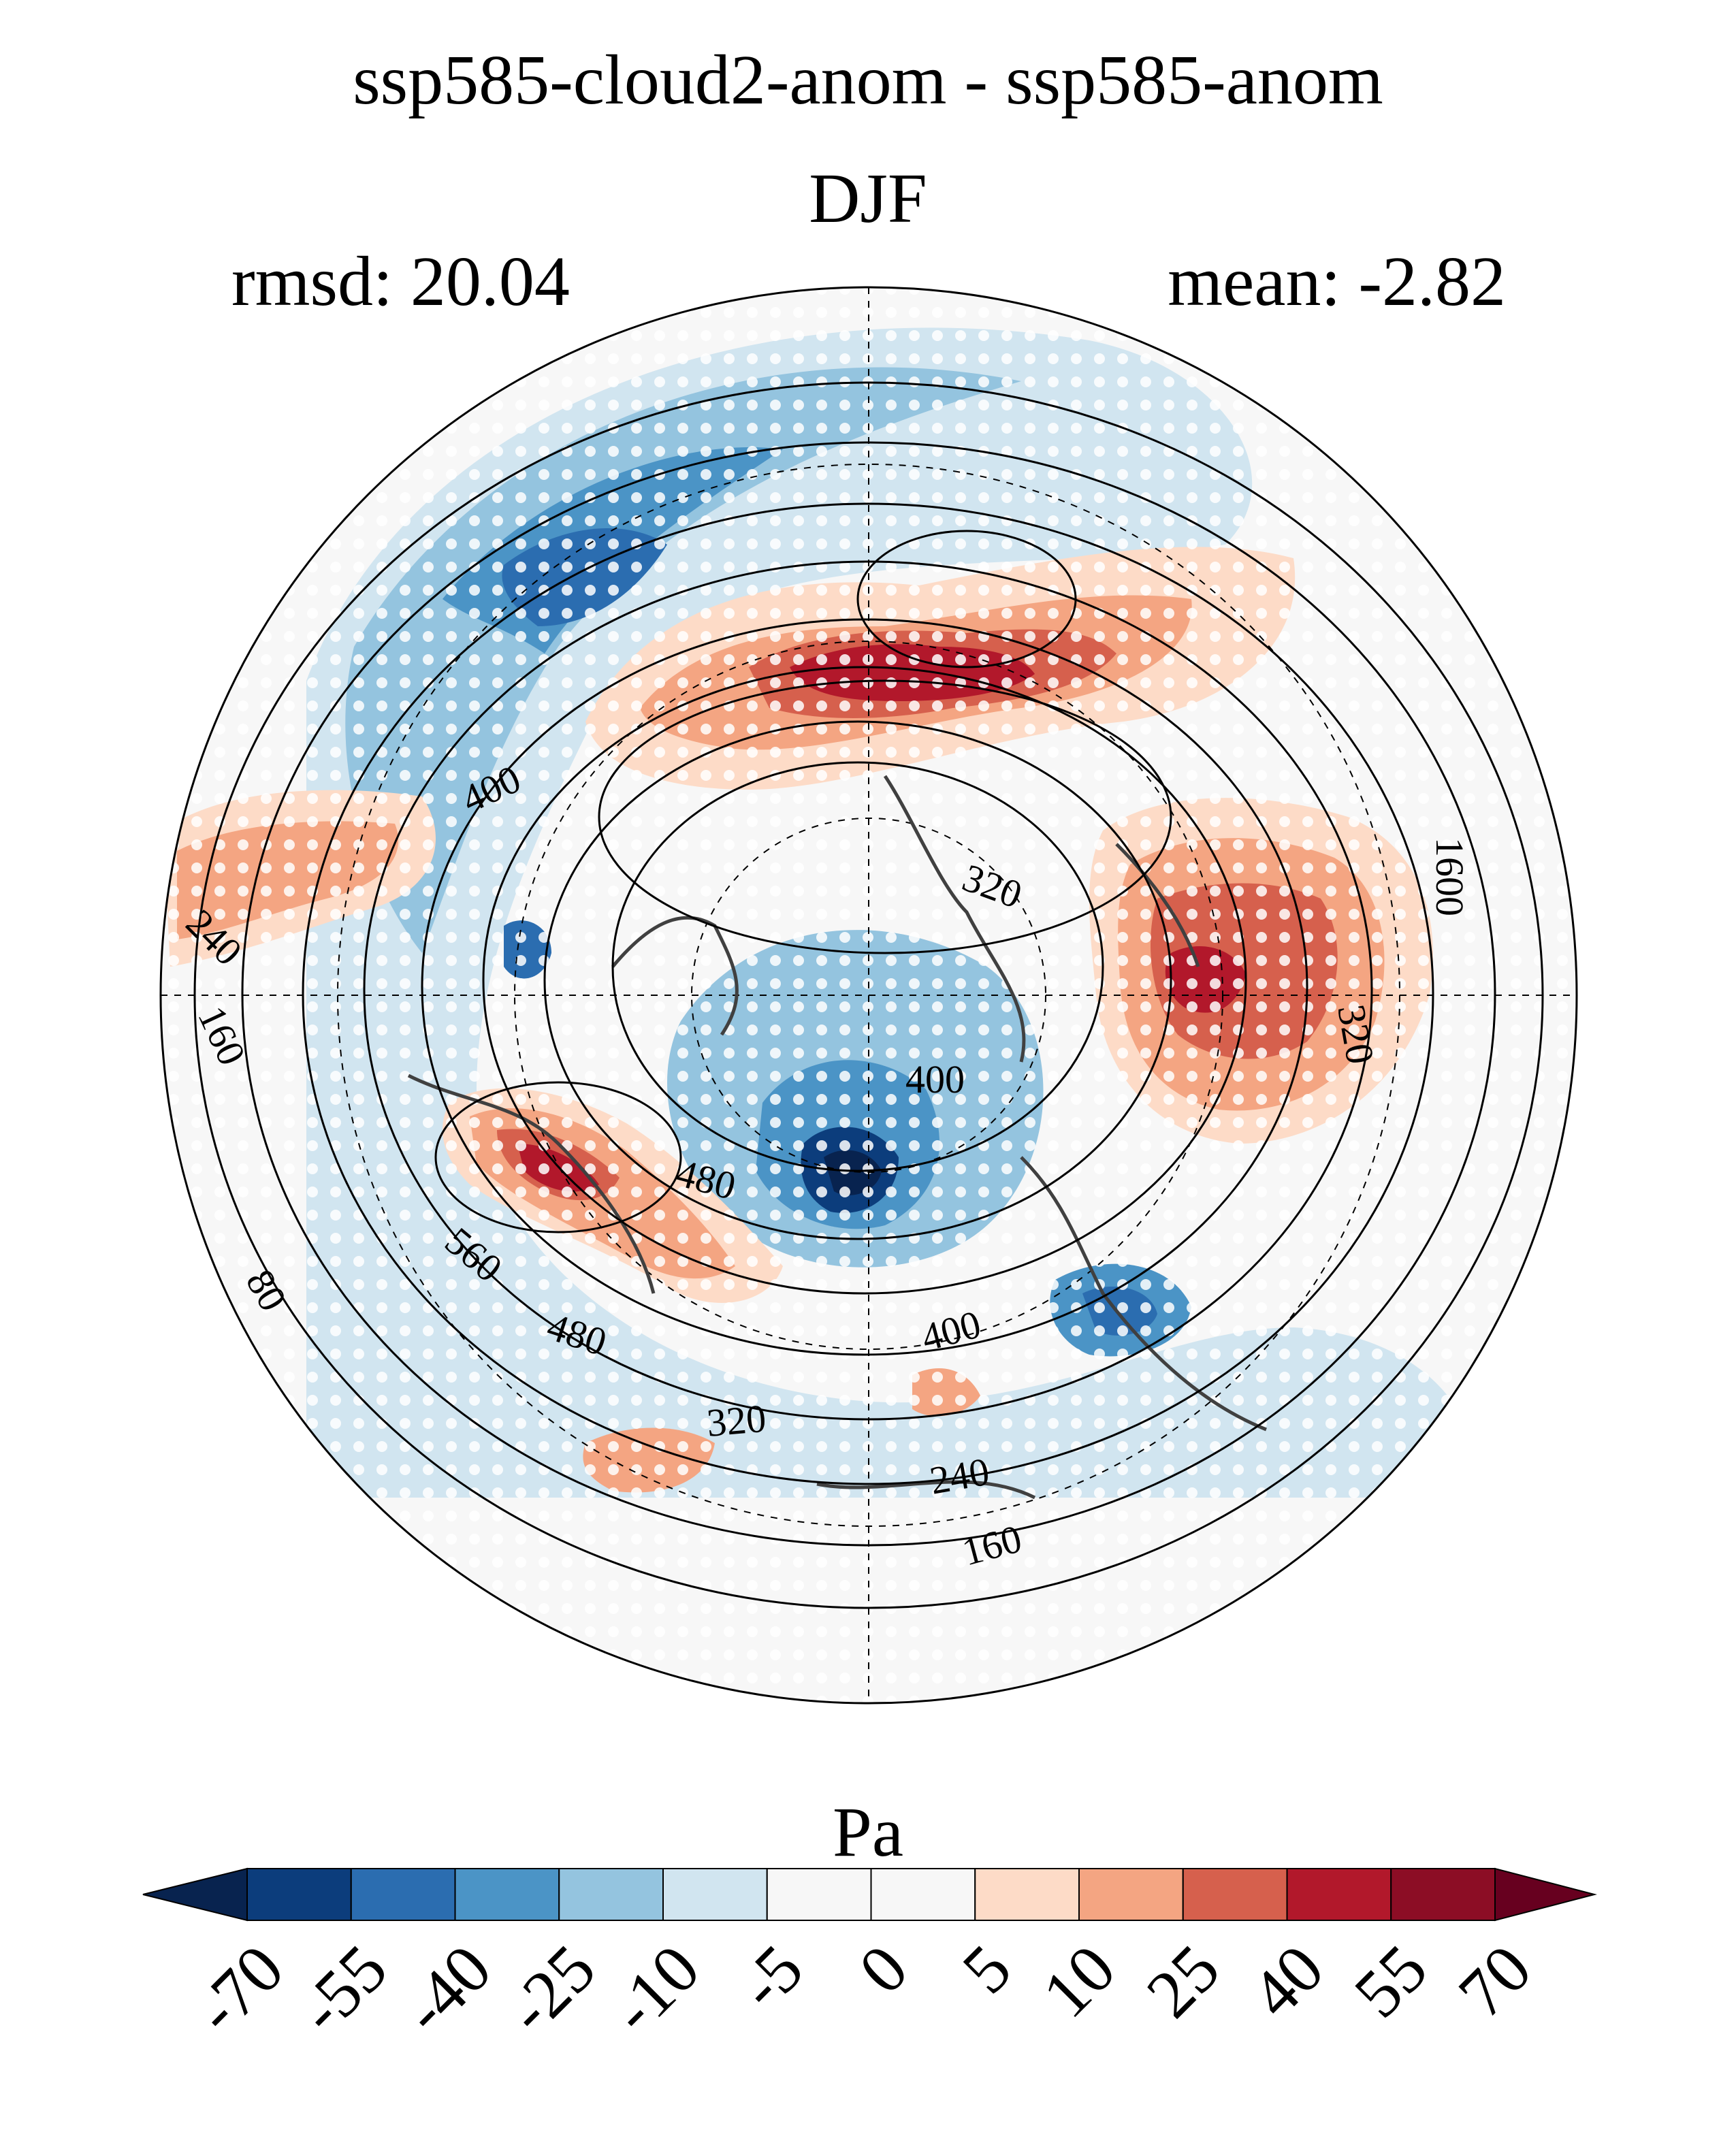 This screenshot has height=2130, width=1736. Describe the element at coordinates (960, 1476) in the screenshot. I see `contour-label: 240` at that location.